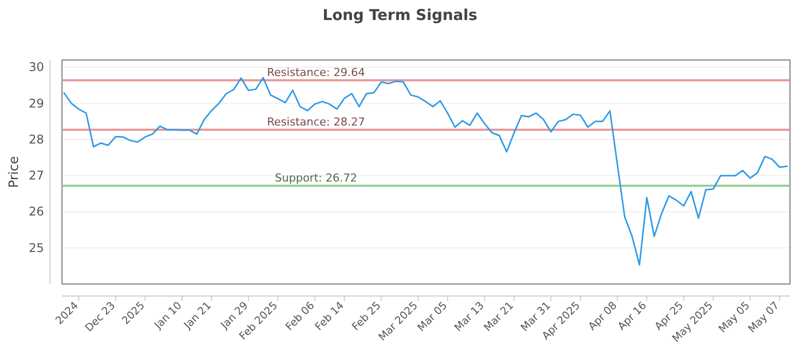 This screenshot has height=350, width=800. Describe the element at coordinates (330, 316) in the screenshot. I see `x-tick-label: Feb 14` at that location.